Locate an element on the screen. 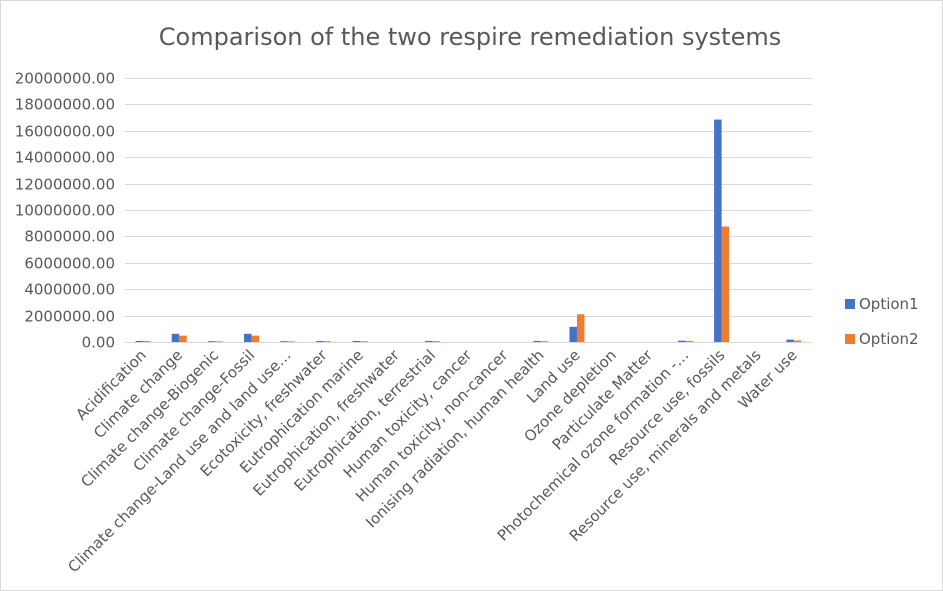 This screenshot has height=591, width=943. y-tick-label: 4000000.00 is located at coordinates (69, 290).